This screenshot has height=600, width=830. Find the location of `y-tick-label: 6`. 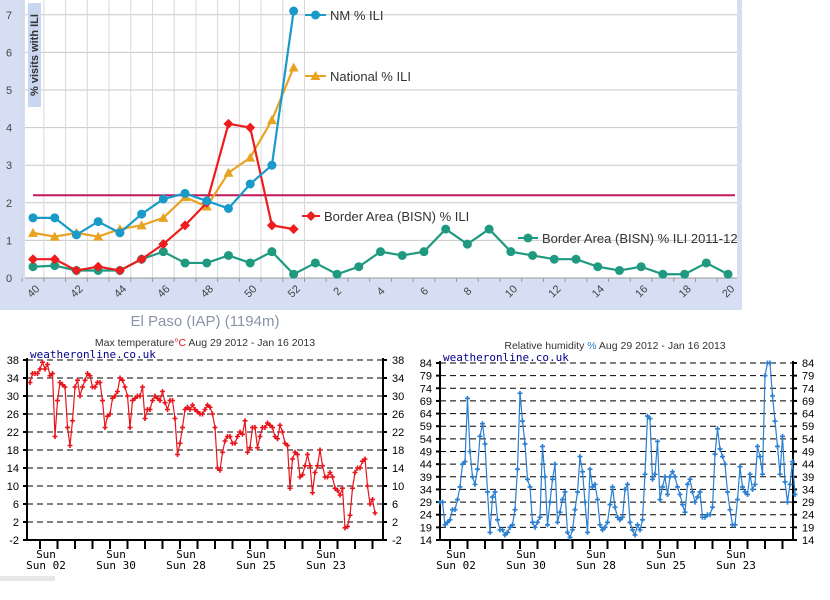

y-tick-label: 6 is located at coordinates (9, 53).